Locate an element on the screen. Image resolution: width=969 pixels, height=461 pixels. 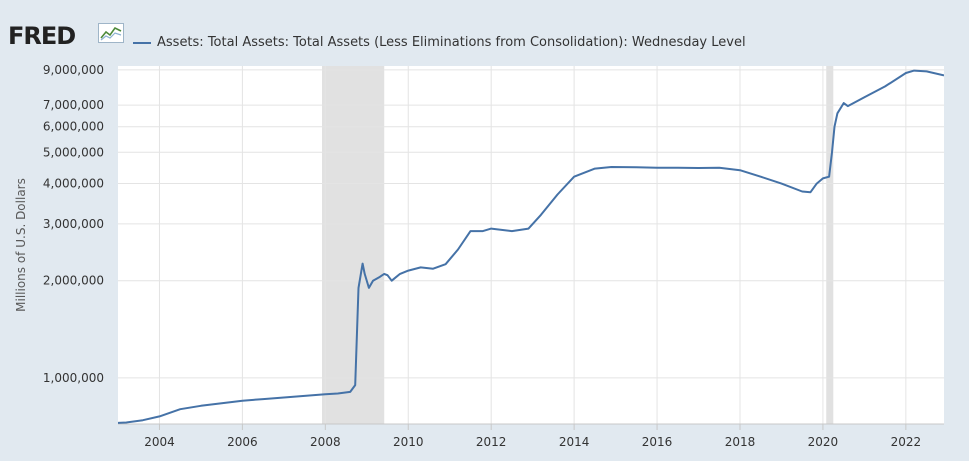
x-tick-label: 2012 is located at coordinates (491, 442).